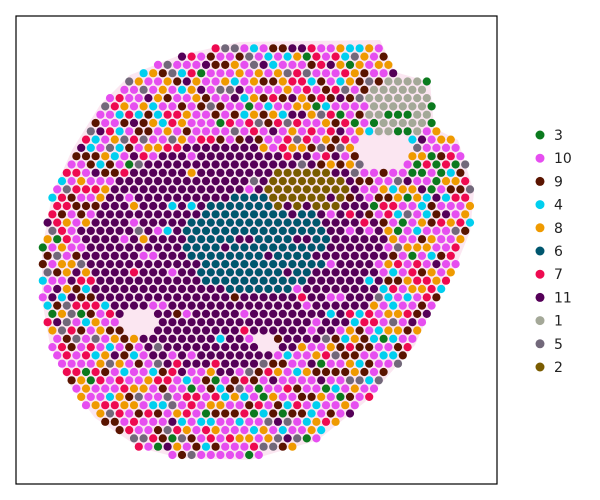  I want to click on legend-entry-6: 6, so click(549, 252).